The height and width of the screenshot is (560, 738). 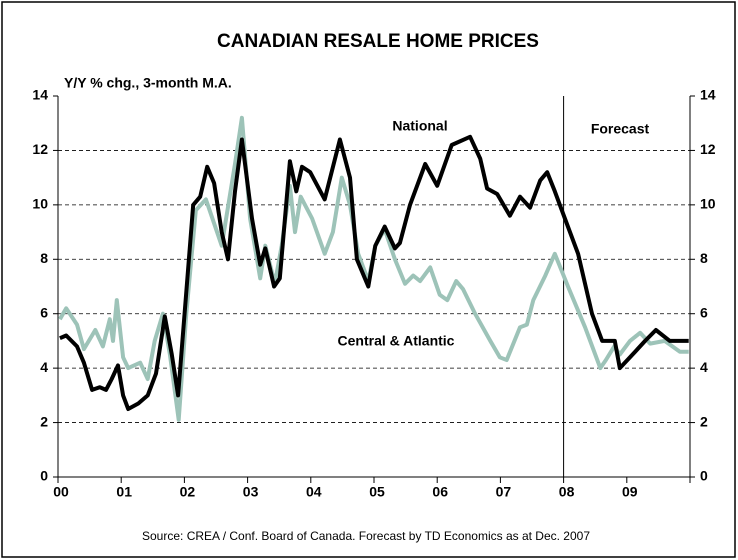 What do you see at coordinates (251, 492) in the screenshot?
I see `x-tick-label: 03` at bounding box center [251, 492].